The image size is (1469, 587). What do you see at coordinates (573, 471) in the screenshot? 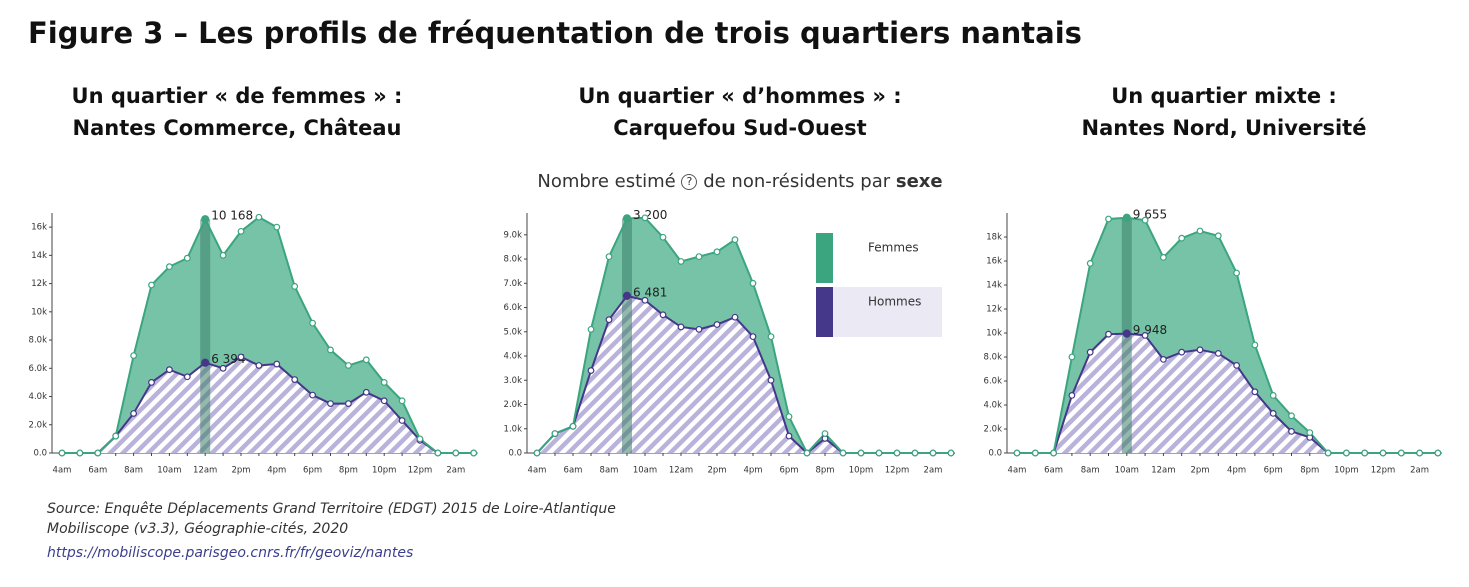
I see `x-tick-label: 6am` at bounding box center [573, 471].